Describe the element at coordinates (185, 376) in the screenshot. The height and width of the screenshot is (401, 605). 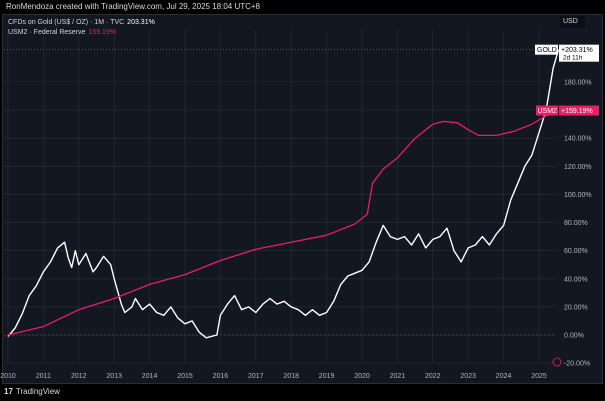
I see `x-tick-label: 2015` at that location.